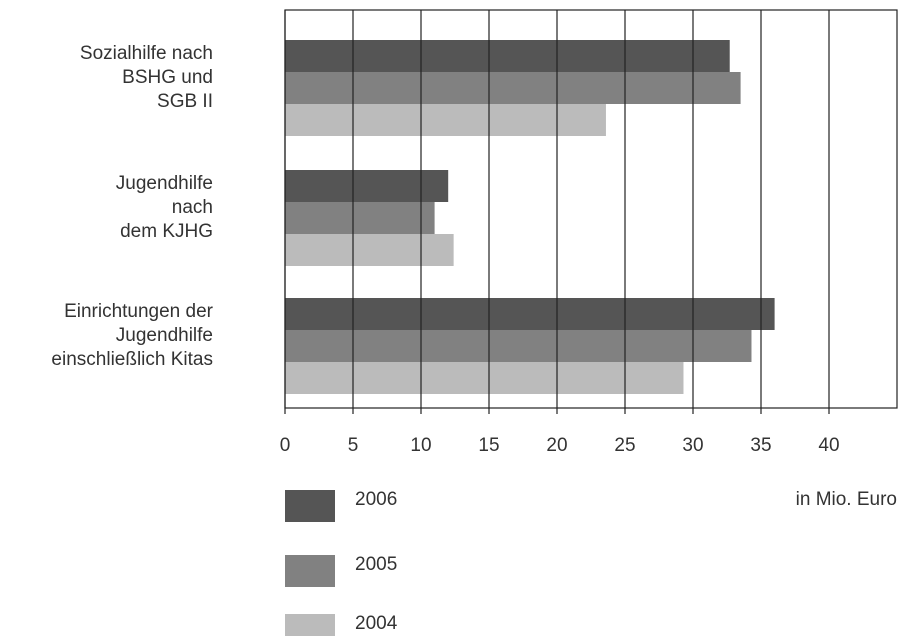 This screenshot has width=904, height=636. I want to click on x-tick-label: 15, so click(488, 445).